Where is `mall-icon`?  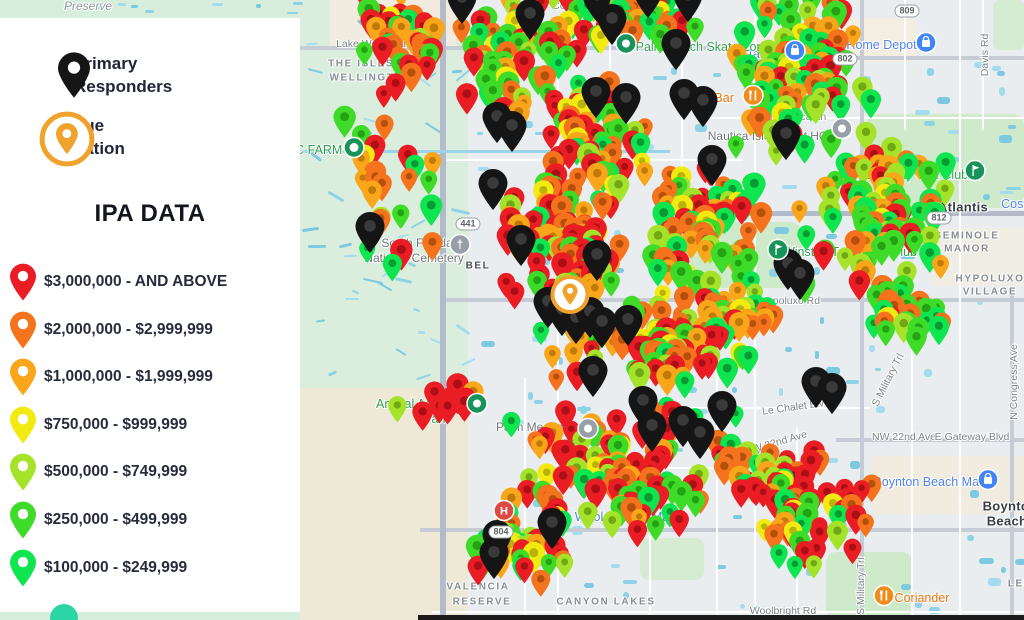
mall-icon is located at coordinates (988, 482).